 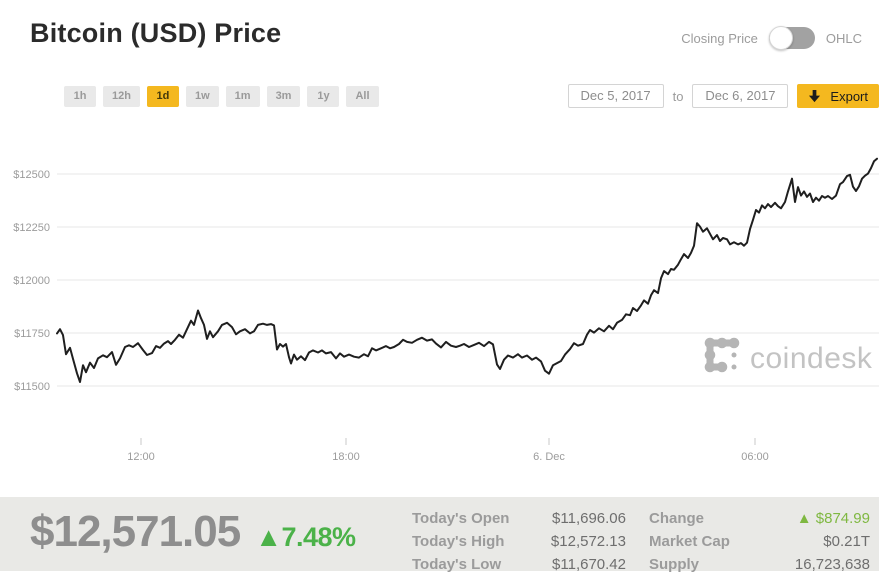 What do you see at coordinates (162, 96) in the screenshot?
I see `timeframe-button-1d: 1d` at bounding box center [162, 96].